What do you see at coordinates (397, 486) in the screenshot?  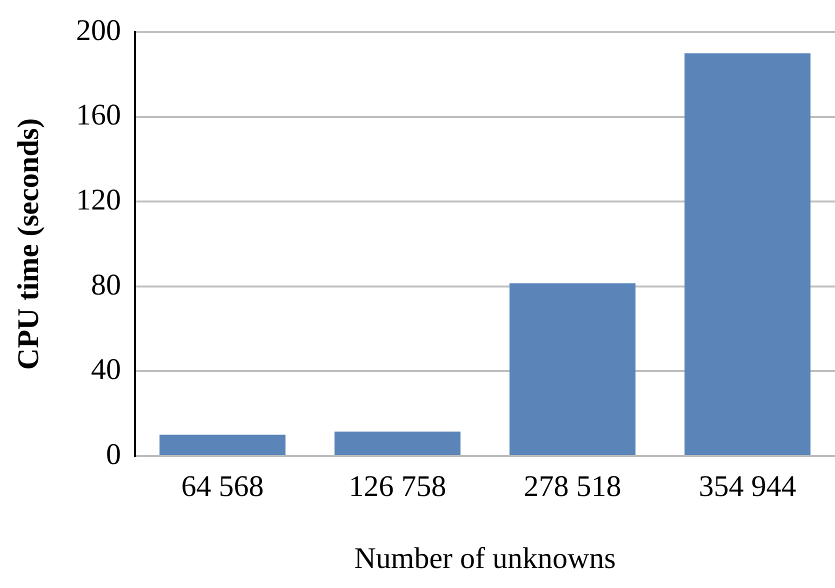 I see `x-tick-label: 126 758` at bounding box center [397, 486].